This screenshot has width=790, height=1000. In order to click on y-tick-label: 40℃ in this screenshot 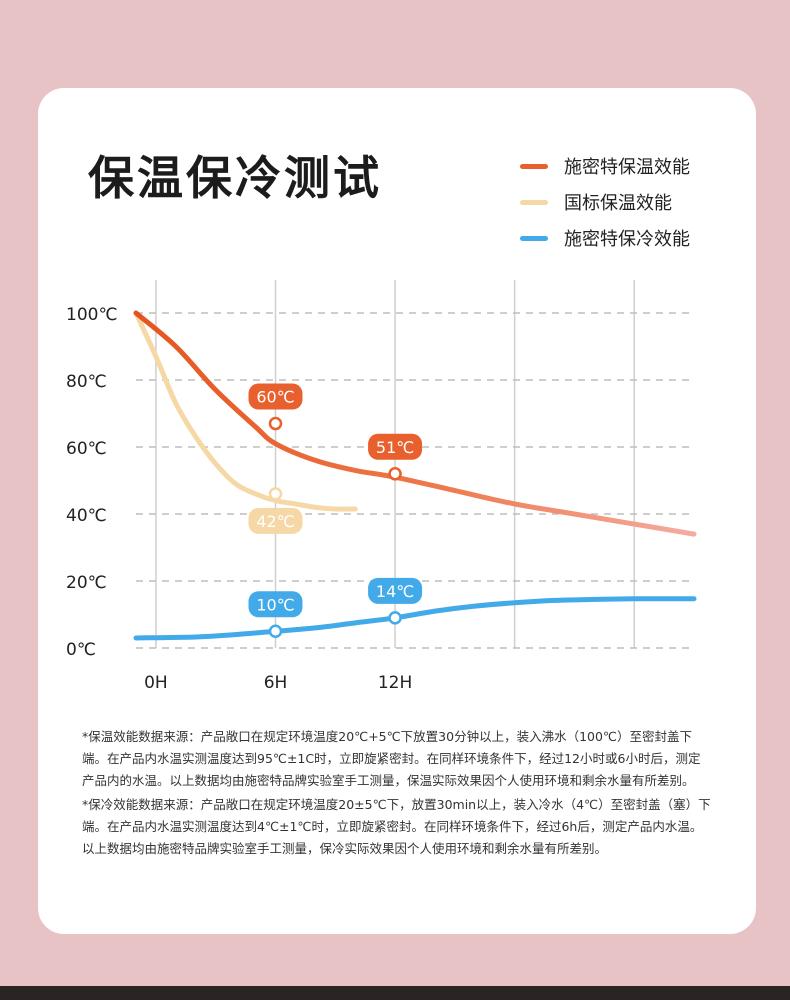, I will do `click(86, 516)`.